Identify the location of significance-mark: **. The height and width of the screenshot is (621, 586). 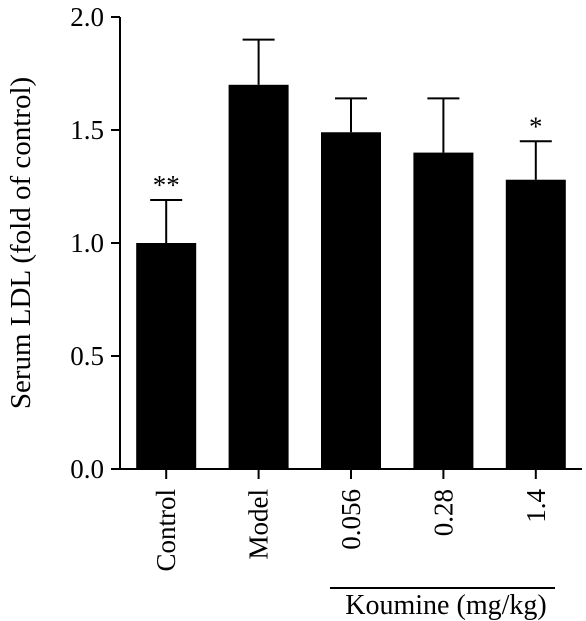
(166, 185).